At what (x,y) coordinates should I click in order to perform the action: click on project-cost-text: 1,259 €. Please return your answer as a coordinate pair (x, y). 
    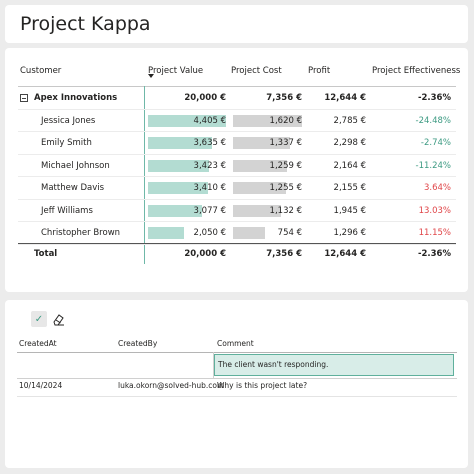
    Looking at the image, I should click on (285, 165).